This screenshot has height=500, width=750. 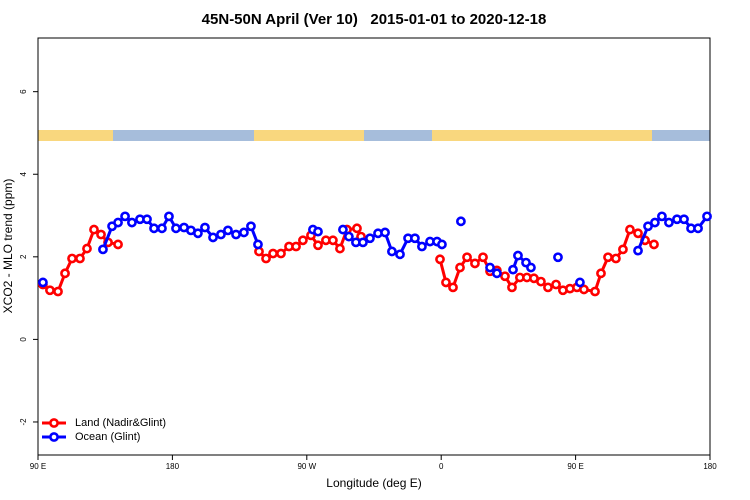 I want to click on y-tick-label: 2, so click(x=23, y=256).